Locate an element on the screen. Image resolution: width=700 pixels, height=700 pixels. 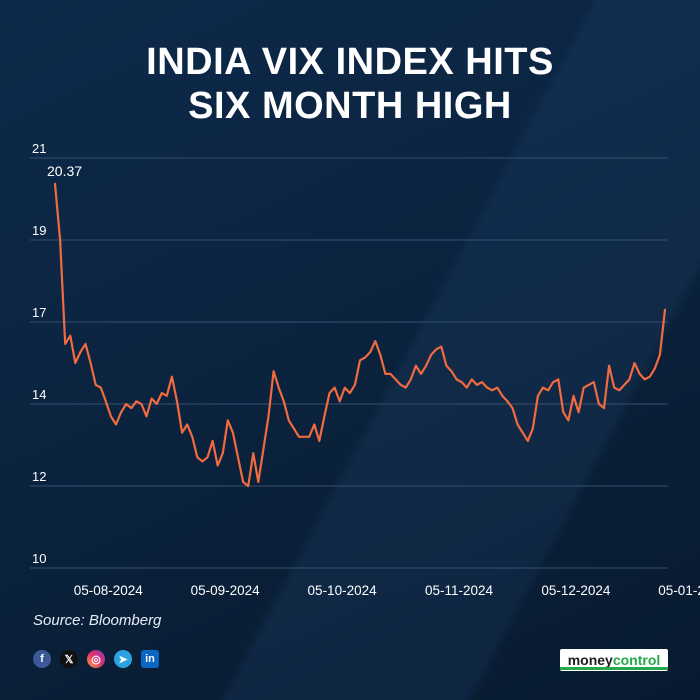
chart-title: INDIA VIX INDEX HITS SIX MONTH HIGH is located at coordinates (350, 84).